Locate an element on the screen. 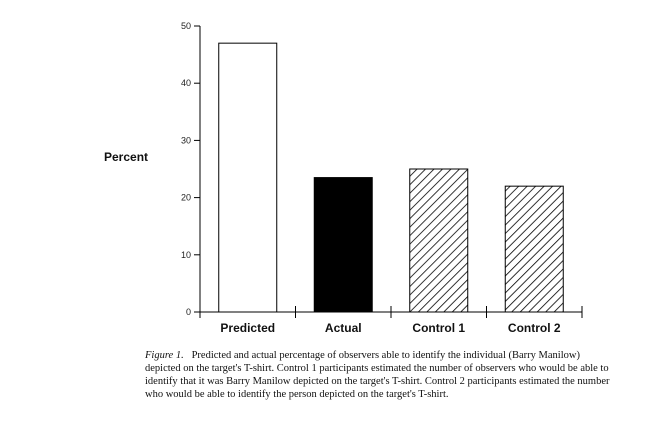 The height and width of the screenshot is (423, 655). y-tick-label: 30 is located at coordinates (186, 140).